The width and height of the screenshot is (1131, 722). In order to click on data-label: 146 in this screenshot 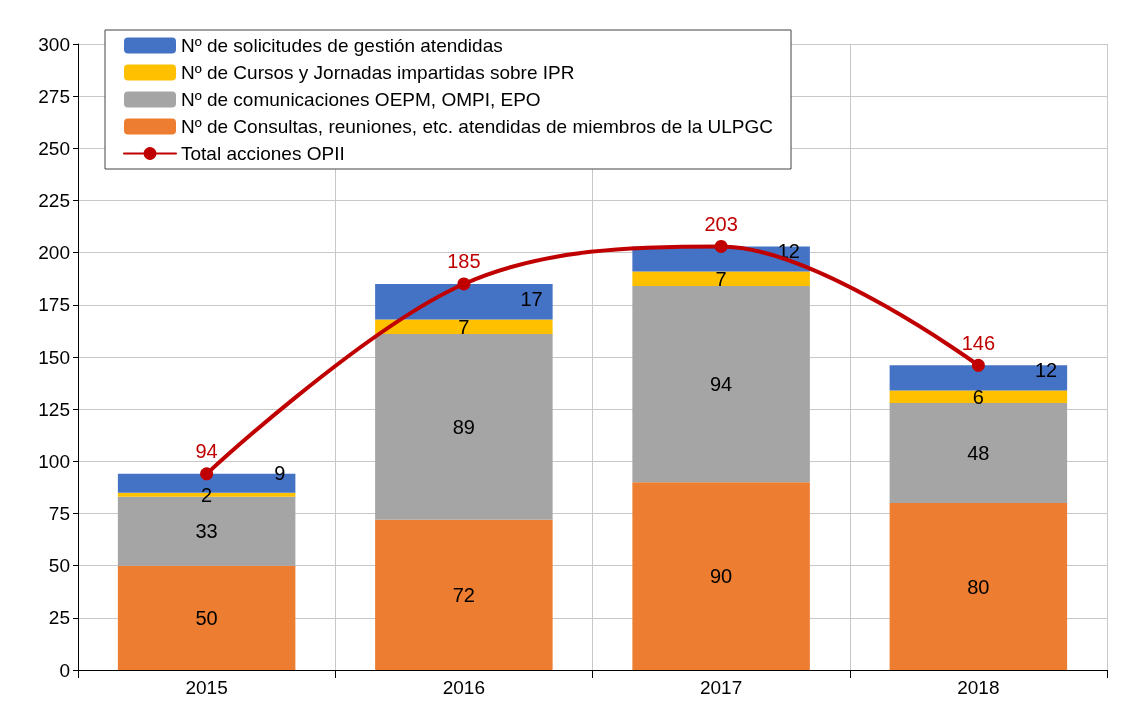, I will do `click(978, 342)`.